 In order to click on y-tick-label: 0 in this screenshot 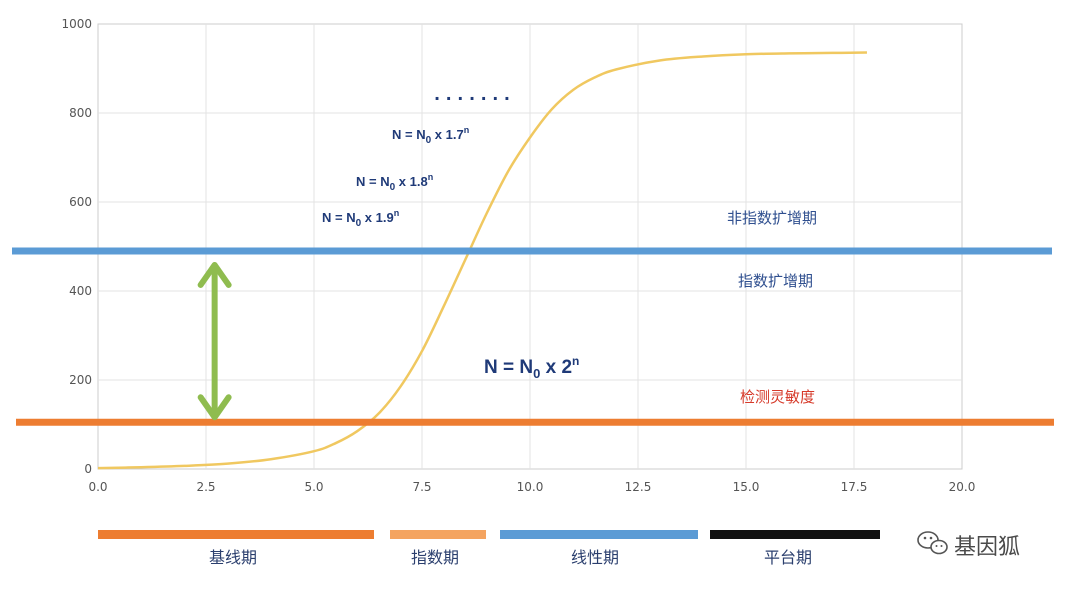, I will do `click(88, 469)`.